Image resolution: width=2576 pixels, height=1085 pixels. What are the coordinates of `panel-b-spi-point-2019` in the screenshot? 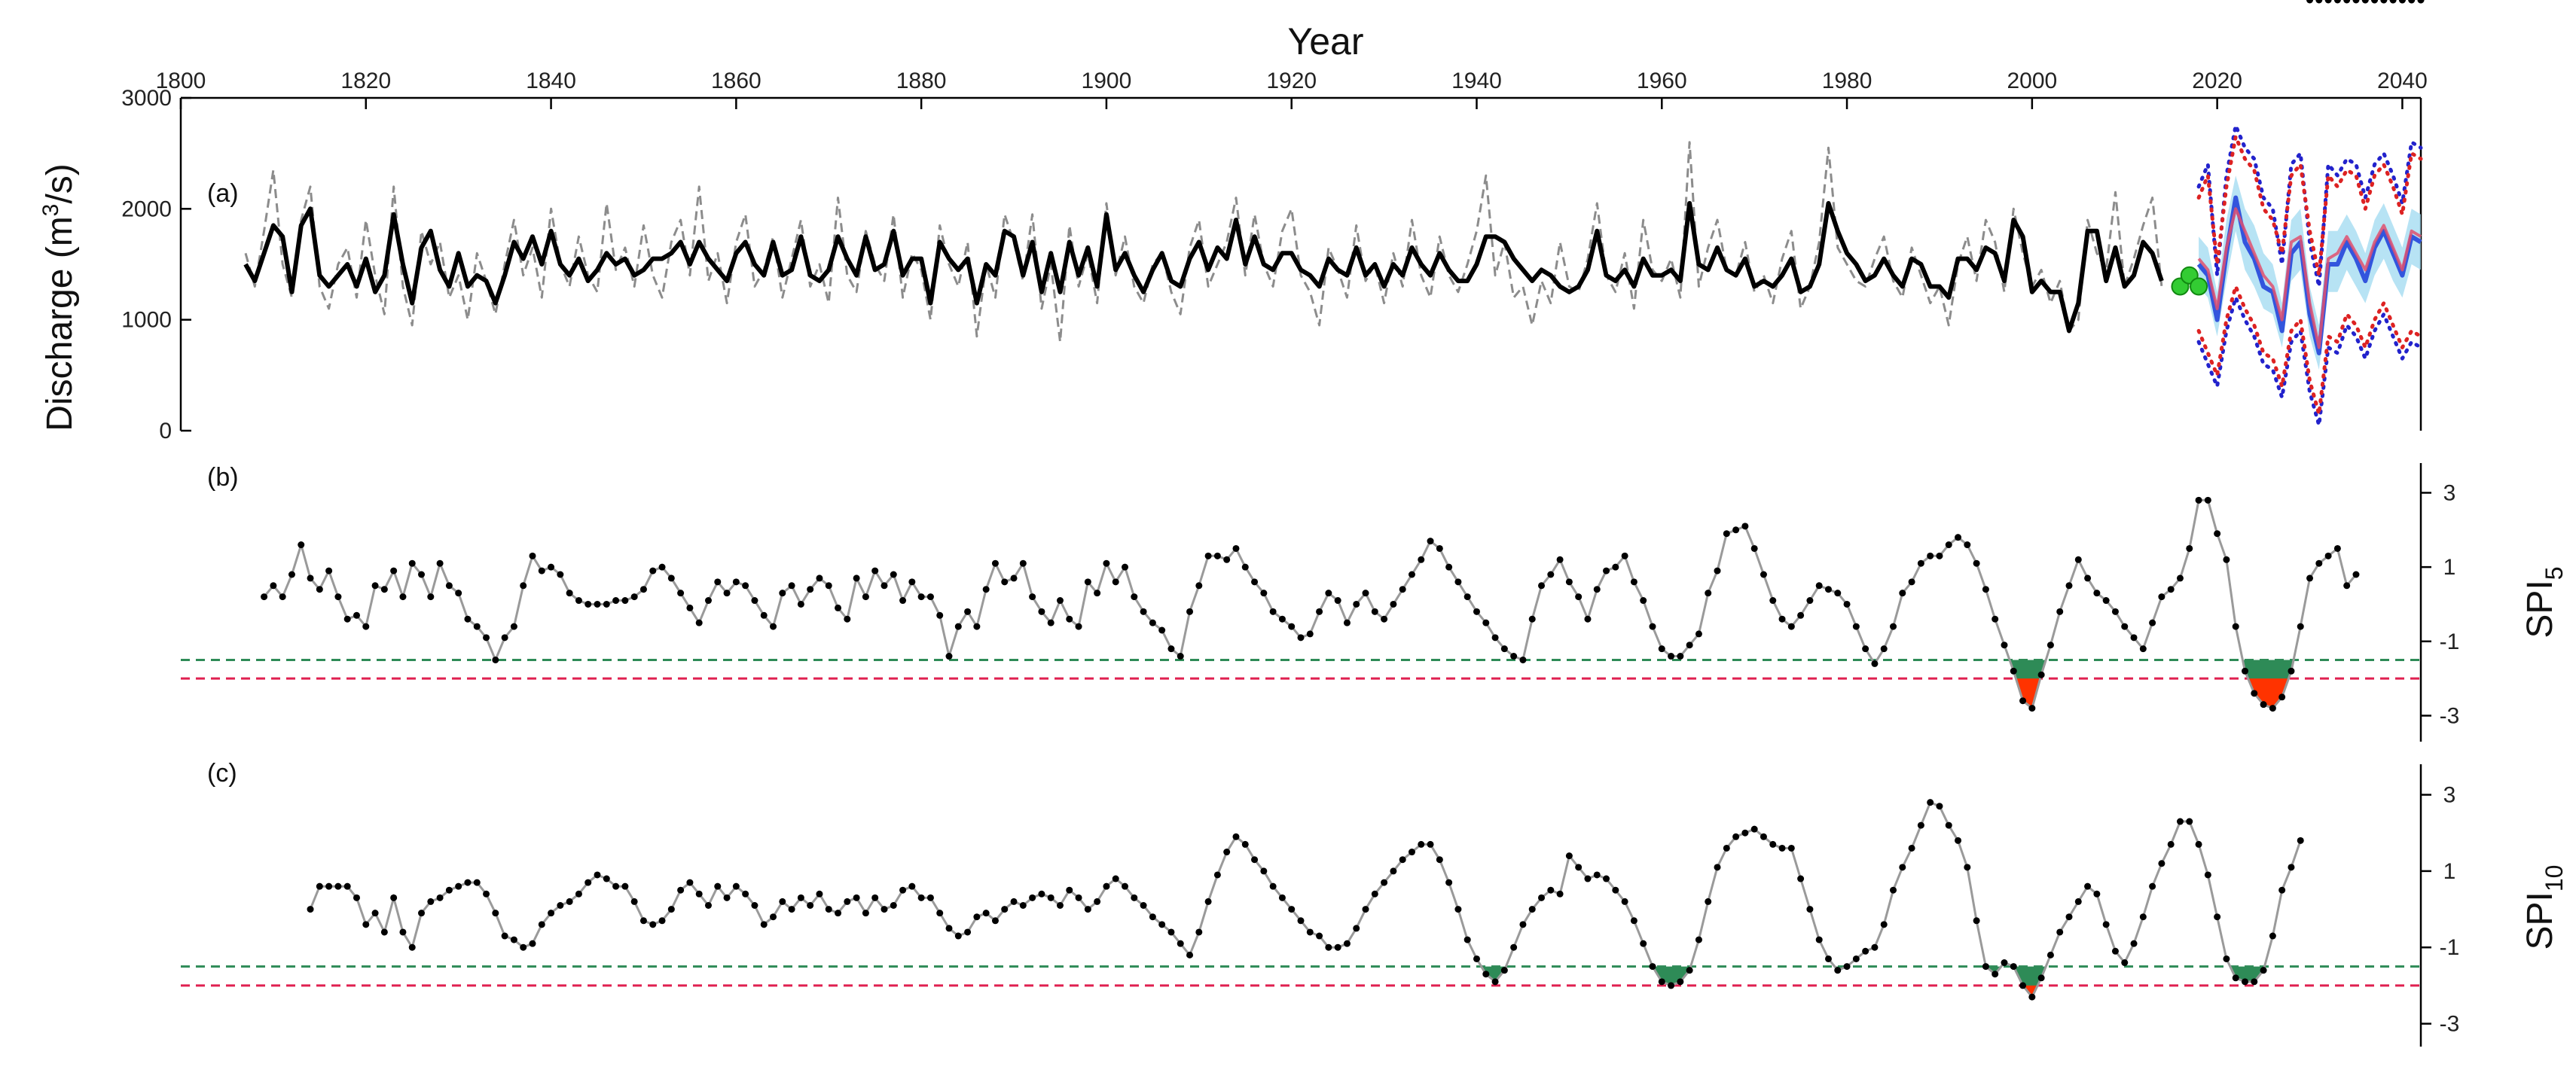 It's located at (2207, 500).